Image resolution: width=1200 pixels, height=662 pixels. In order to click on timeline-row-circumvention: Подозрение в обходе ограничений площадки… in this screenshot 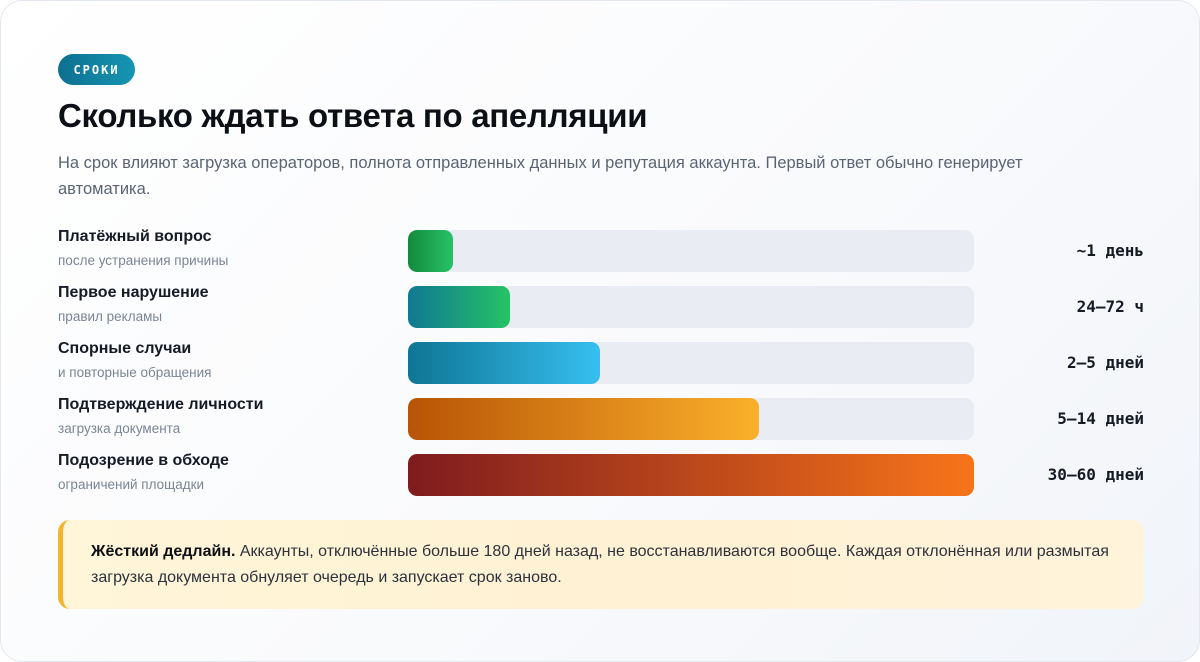, I will do `click(601, 475)`.